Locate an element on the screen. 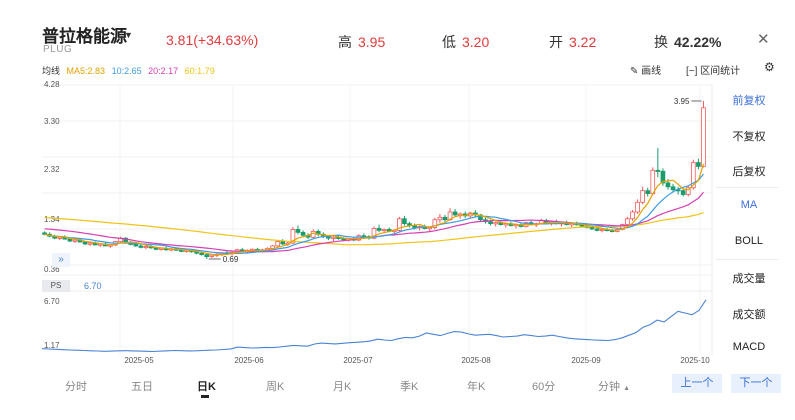 Image resolution: width=795 pixels, height=420 pixels. ma-legend: 均线 MA5:2.83 10:2.65 20:2.17 60:1.79 is located at coordinates (130, 70).